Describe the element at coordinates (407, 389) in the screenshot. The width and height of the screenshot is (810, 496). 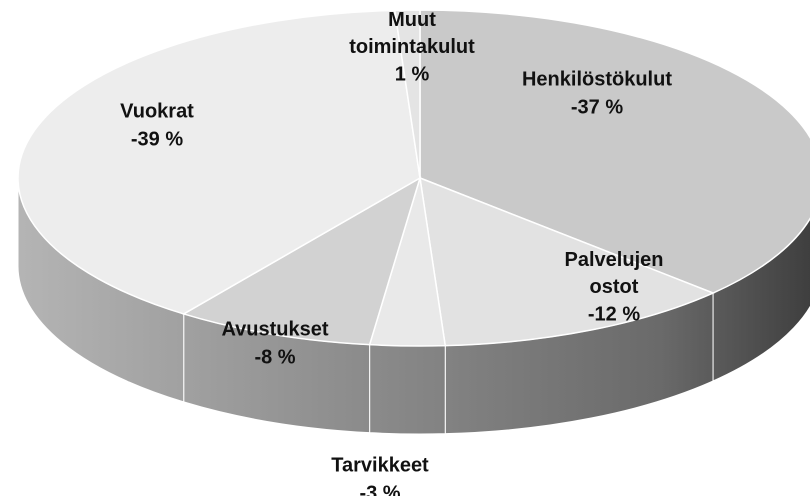
I see `slice-side` at that location.